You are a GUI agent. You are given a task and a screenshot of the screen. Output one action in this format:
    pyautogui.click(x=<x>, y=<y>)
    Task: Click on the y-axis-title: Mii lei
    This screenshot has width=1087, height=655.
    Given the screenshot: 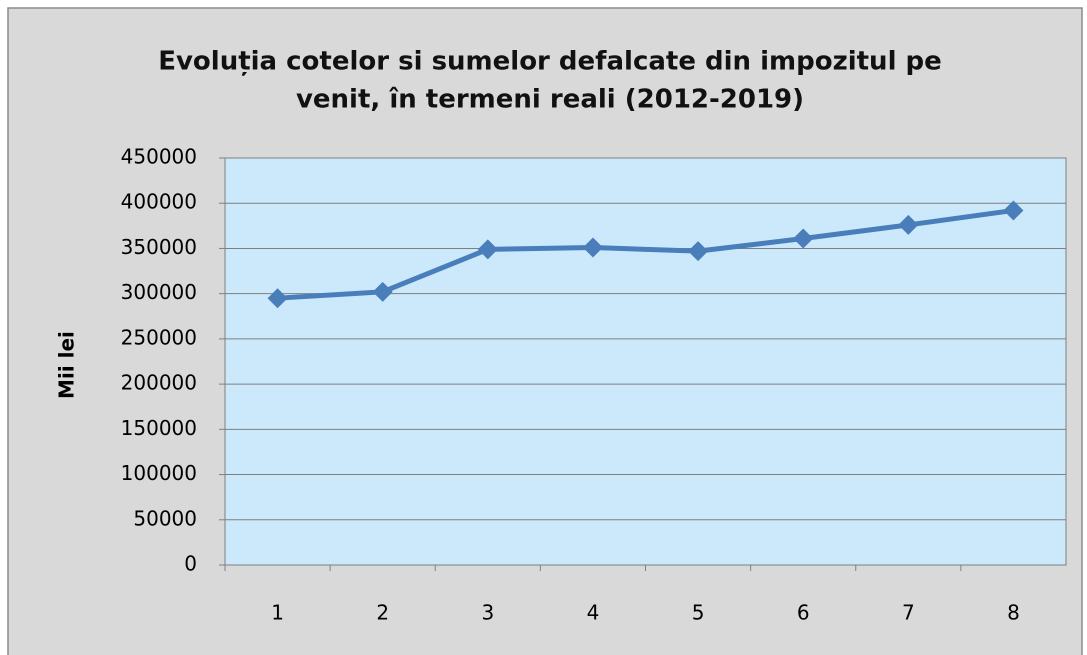 What is the action you would take?
    pyautogui.click(x=67, y=365)
    